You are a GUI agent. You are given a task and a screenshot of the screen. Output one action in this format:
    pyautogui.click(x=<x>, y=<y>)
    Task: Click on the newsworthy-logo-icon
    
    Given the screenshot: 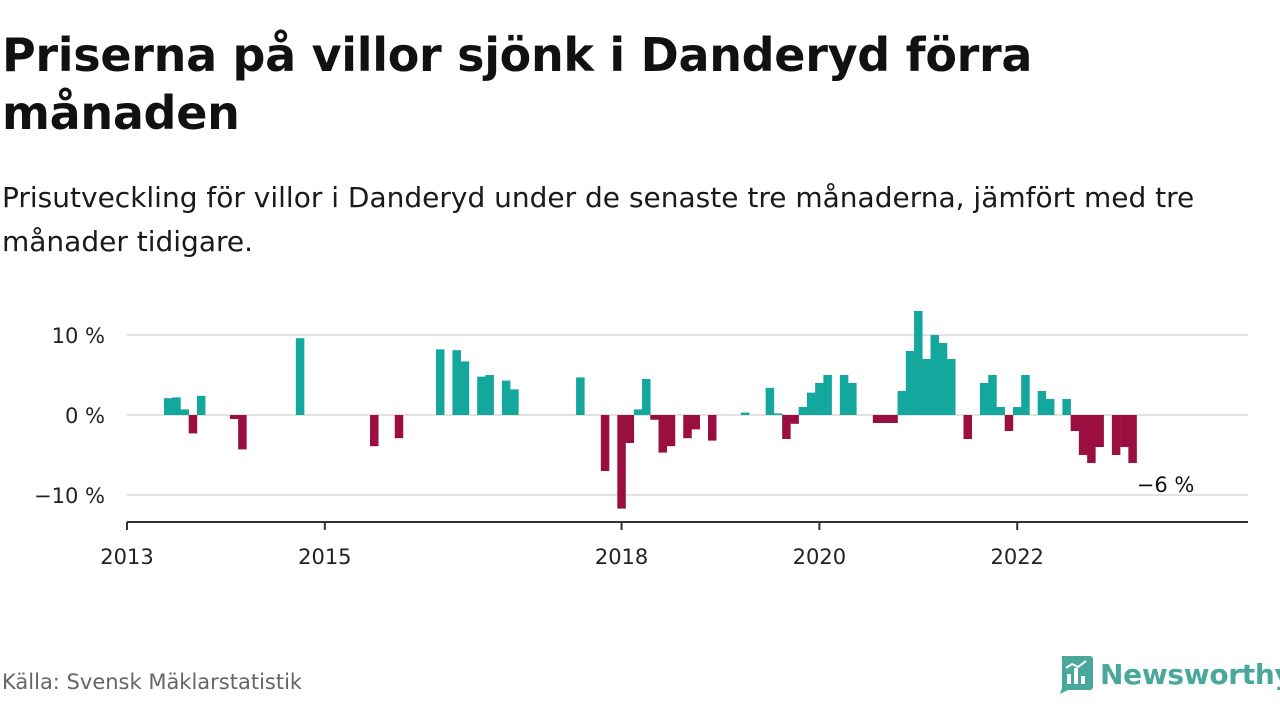 What is the action you would take?
    pyautogui.click(x=1076, y=675)
    